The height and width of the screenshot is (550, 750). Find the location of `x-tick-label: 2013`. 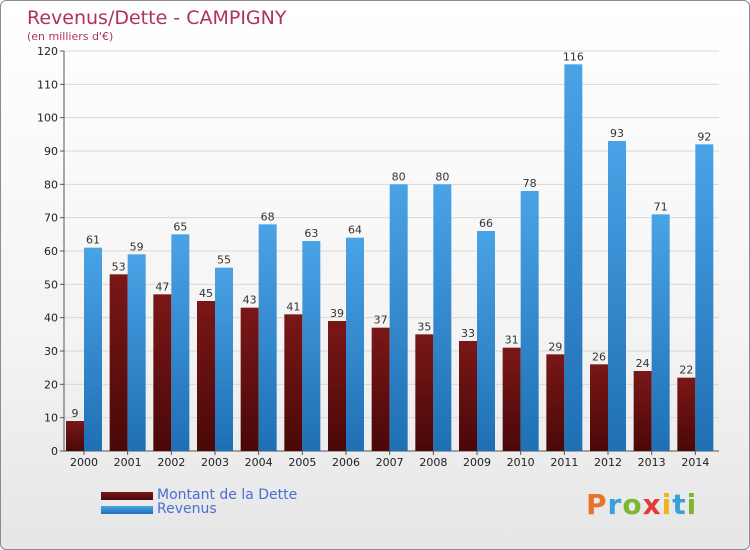

x-tick-label: 2013 is located at coordinates (652, 462).